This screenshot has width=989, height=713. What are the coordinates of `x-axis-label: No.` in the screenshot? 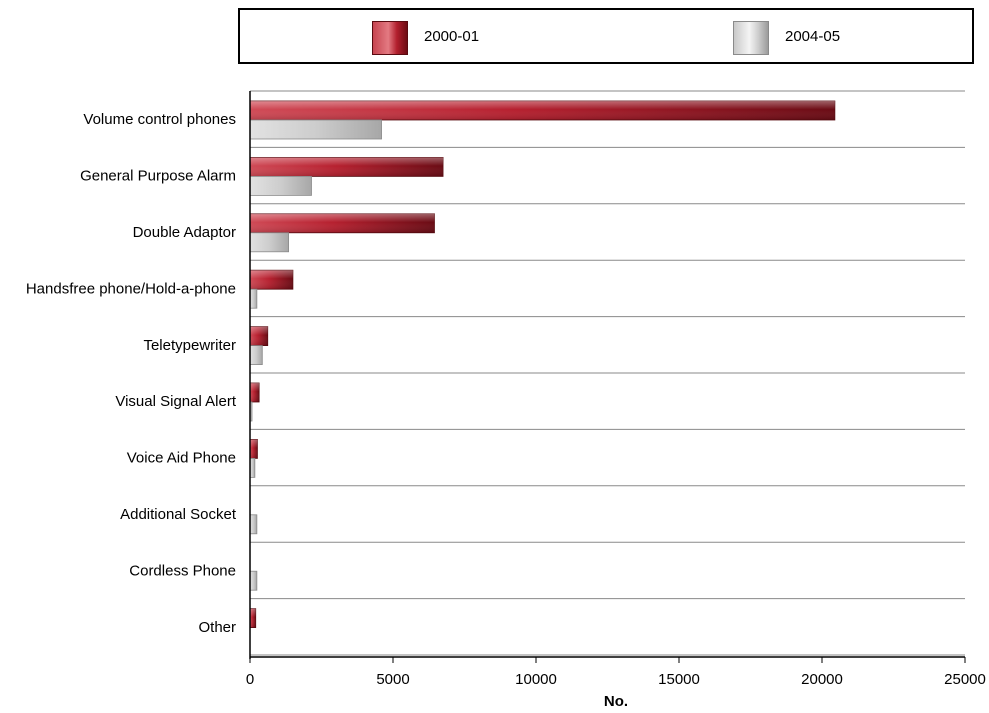 It's located at (616, 701).